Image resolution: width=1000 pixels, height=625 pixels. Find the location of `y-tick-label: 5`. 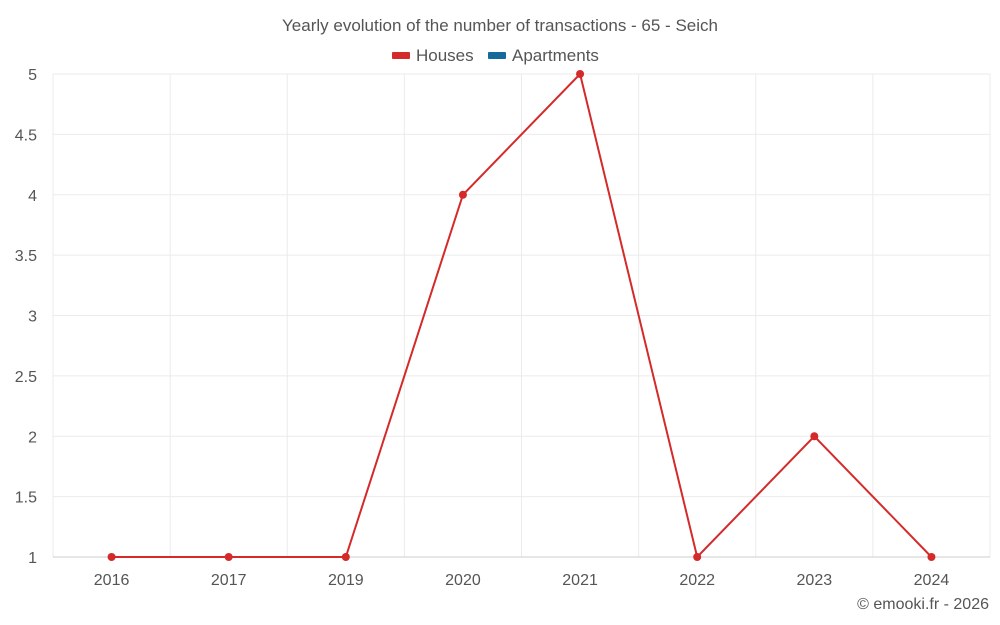

y-tick-label: 5 is located at coordinates (32, 75).